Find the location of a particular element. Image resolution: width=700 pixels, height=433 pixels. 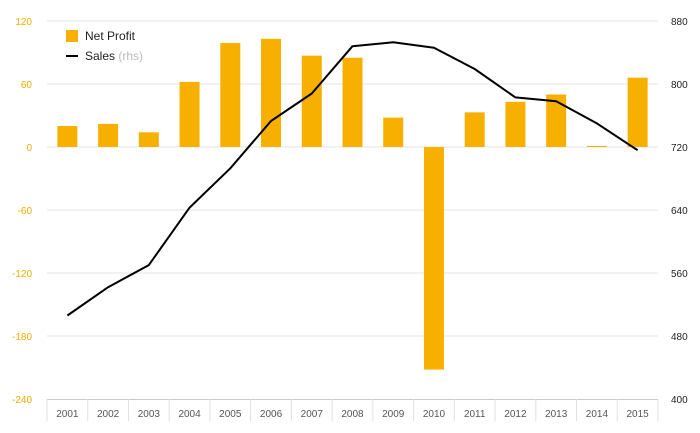

x-tick-label: 2002 is located at coordinates (108, 414).